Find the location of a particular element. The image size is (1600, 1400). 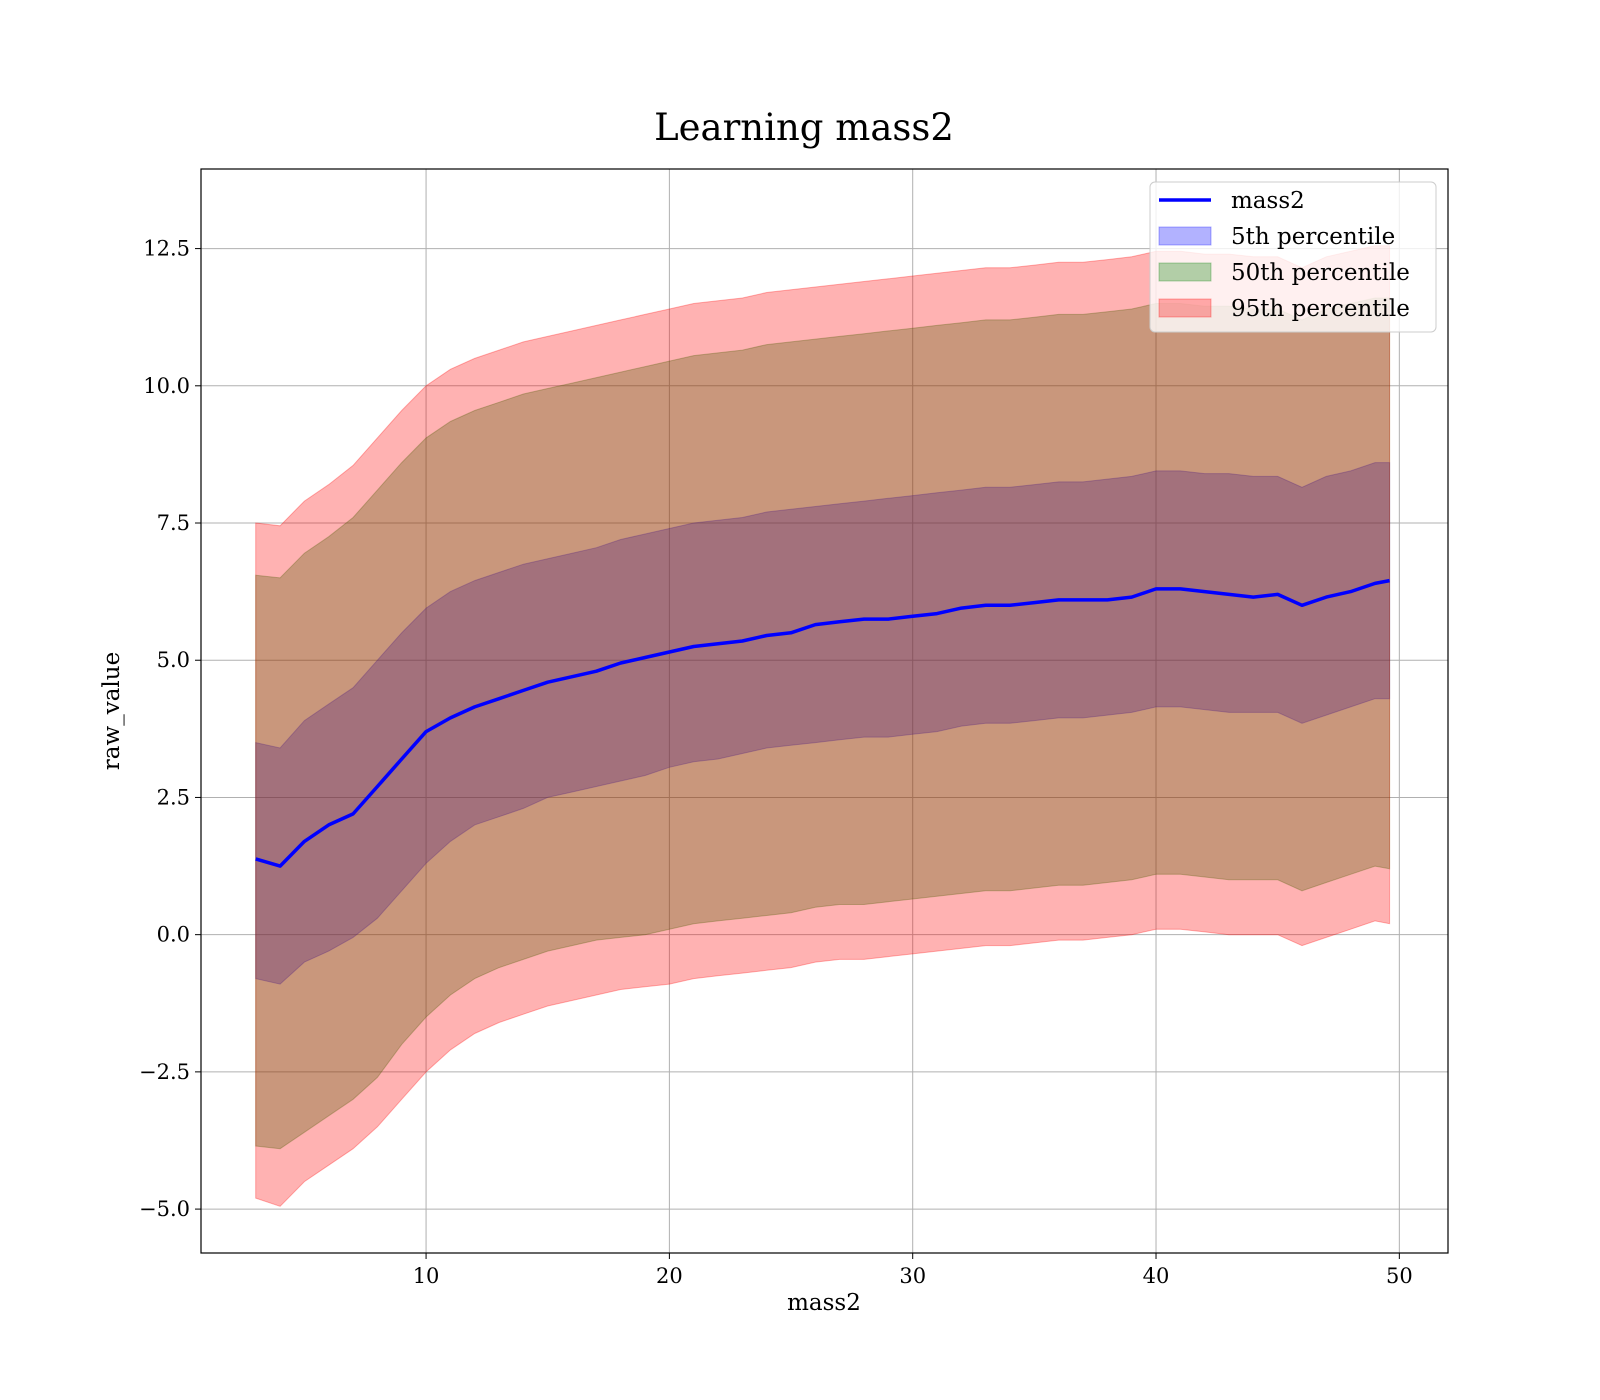

x-tick-label: 30 is located at coordinates (912, 1276).